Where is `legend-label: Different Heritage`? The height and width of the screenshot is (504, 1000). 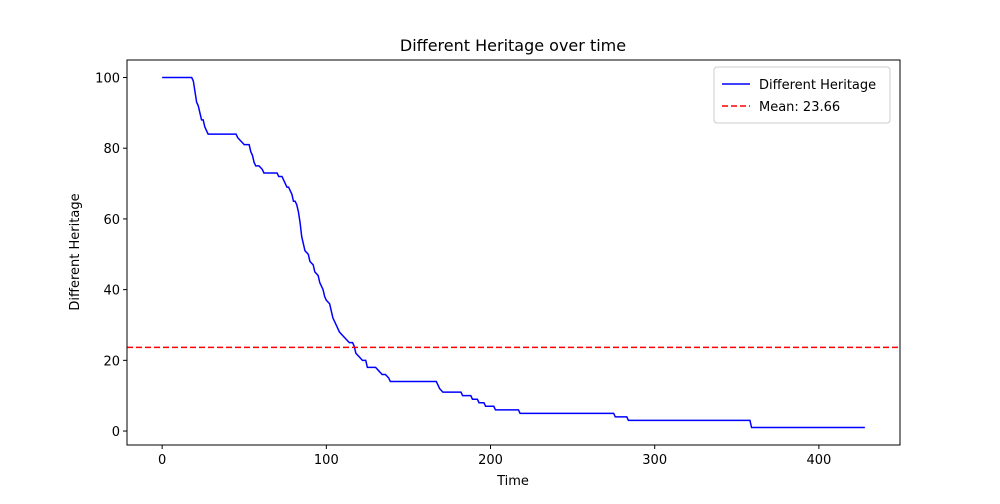 legend-label: Different Heritage is located at coordinates (817, 85).